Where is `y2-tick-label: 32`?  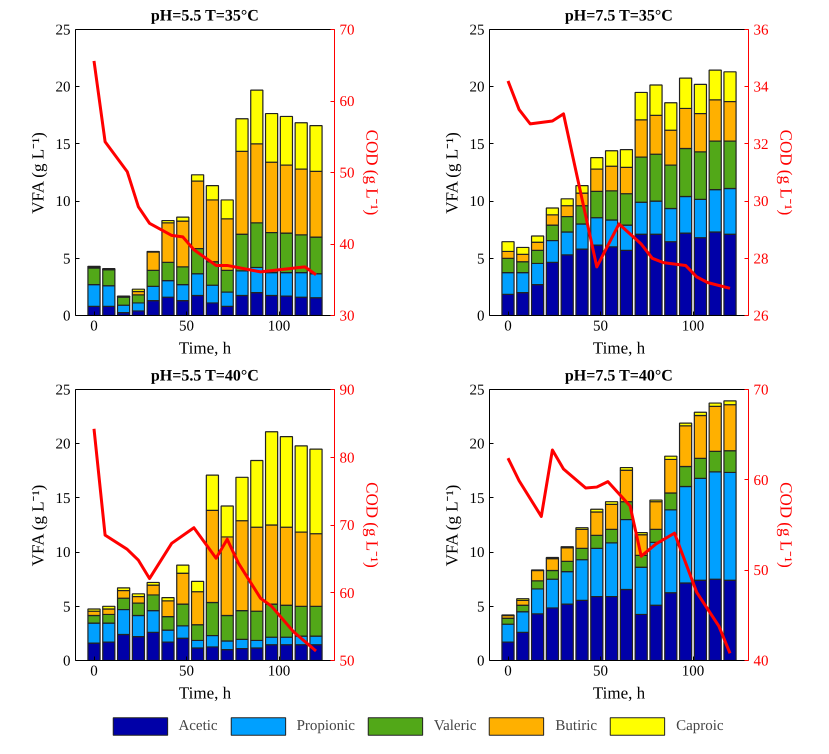 y2-tick-label: 32 is located at coordinates (761, 144).